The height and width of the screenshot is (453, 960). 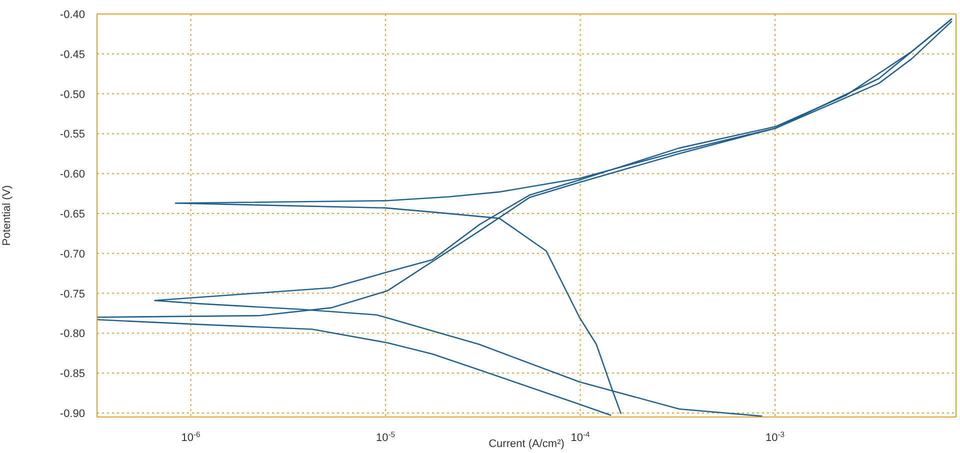 What do you see at coordinates (72, 94) in the screenshot?
I see `y-tick-label: -0.50` at bounding box center [72, 94].